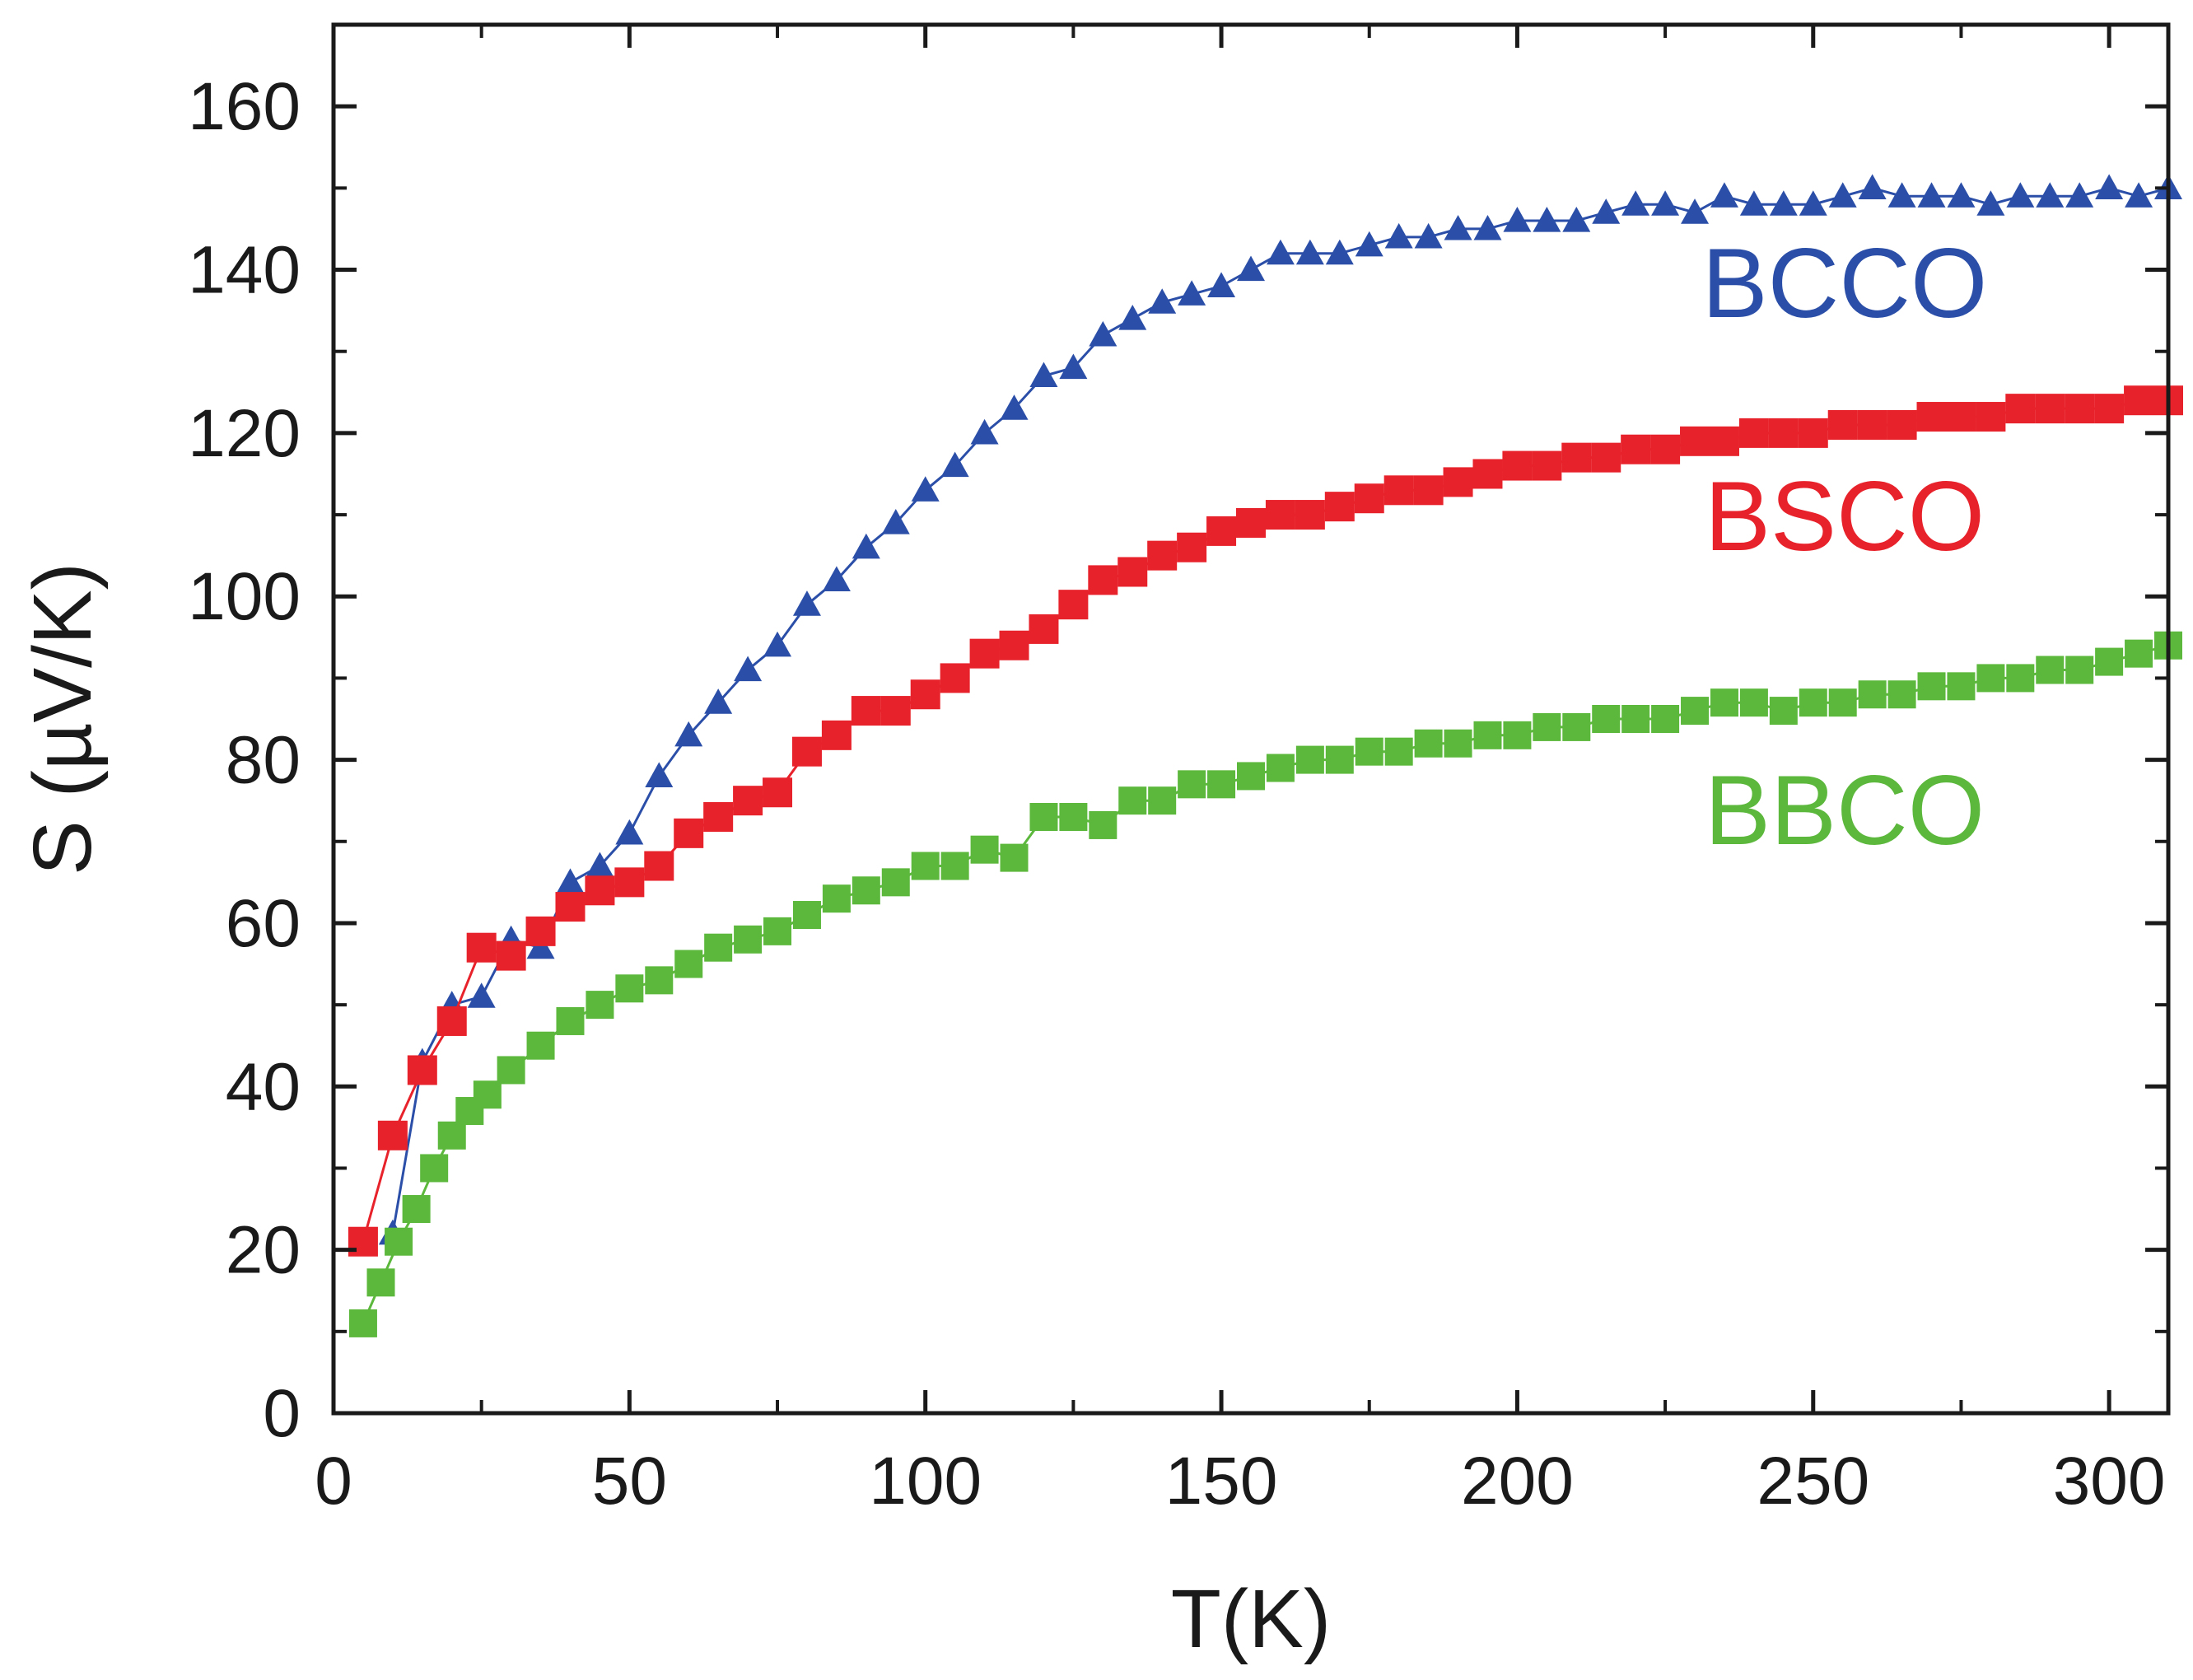 Image resolution: width=2193 pixels, height=1680 pixels. What do you see at coordinates (1845, 283) in the screenshot?
I see `series-label-bcco: BCCO` at bounding box center [1845, 283].